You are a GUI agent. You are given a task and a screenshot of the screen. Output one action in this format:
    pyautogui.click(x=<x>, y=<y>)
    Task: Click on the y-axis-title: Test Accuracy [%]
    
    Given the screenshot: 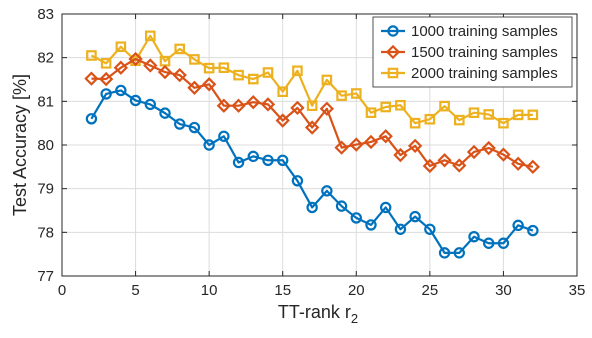 What is the action you would take?
    pyautogui.click(x=20, y=145)
    